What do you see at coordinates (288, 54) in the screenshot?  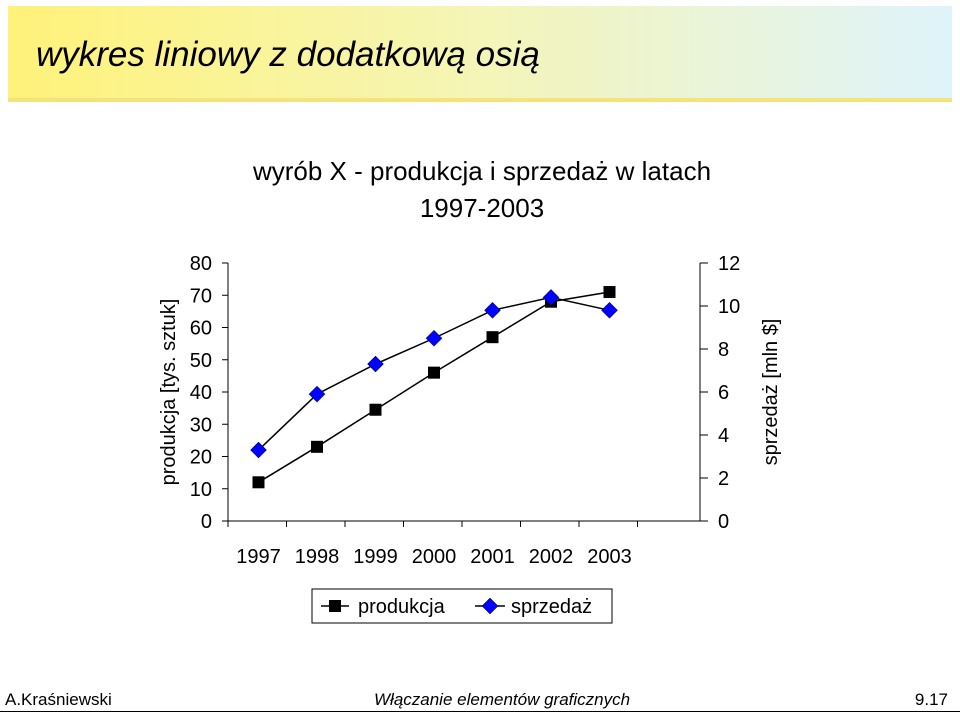 I see `slide-title: wykres liniowy z dodatkową osią` at bounding box center [288, 54].